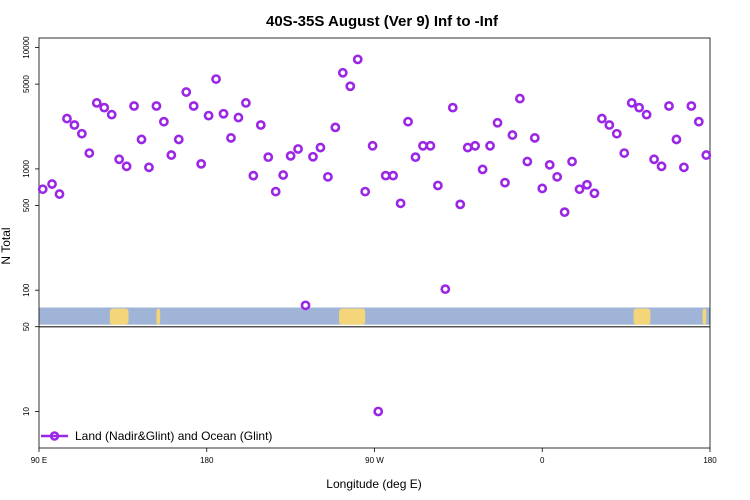  What do you see at coordinates (39, 460) in the screenshot?
I see `x-tick-label: 90 E` at bounding box center [39, 460].